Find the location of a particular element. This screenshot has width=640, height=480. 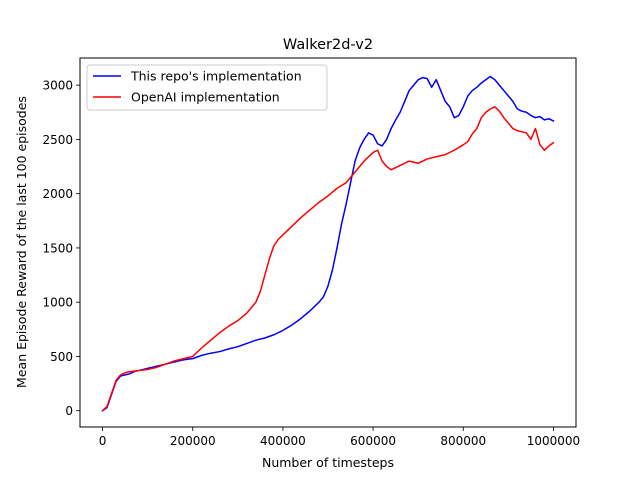

legend-label-series-1: This repo's implementation is located at coordinates (216, 76).